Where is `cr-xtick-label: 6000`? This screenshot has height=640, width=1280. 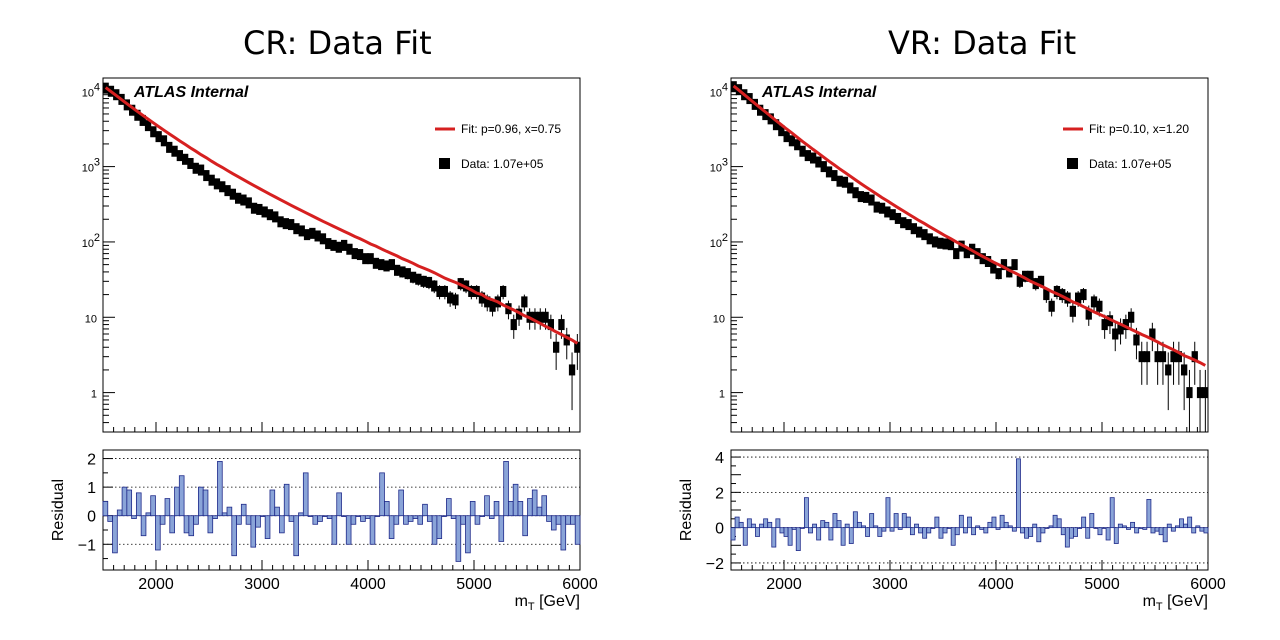 cr-xtick-label: 6000 is located at coordinates (580, 584).